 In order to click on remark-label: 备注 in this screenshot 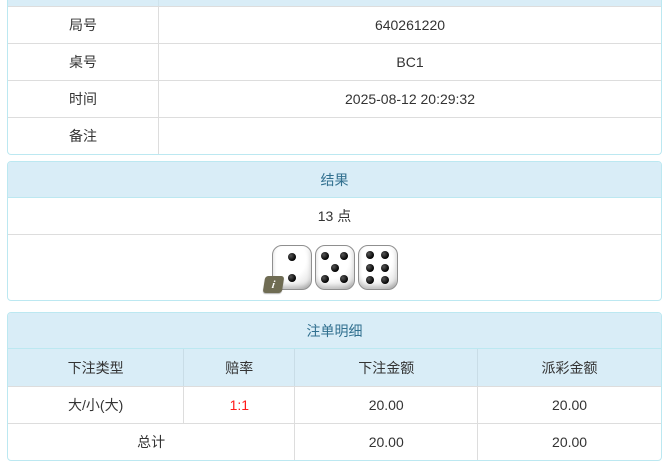, I will do `click(83, 136)`.